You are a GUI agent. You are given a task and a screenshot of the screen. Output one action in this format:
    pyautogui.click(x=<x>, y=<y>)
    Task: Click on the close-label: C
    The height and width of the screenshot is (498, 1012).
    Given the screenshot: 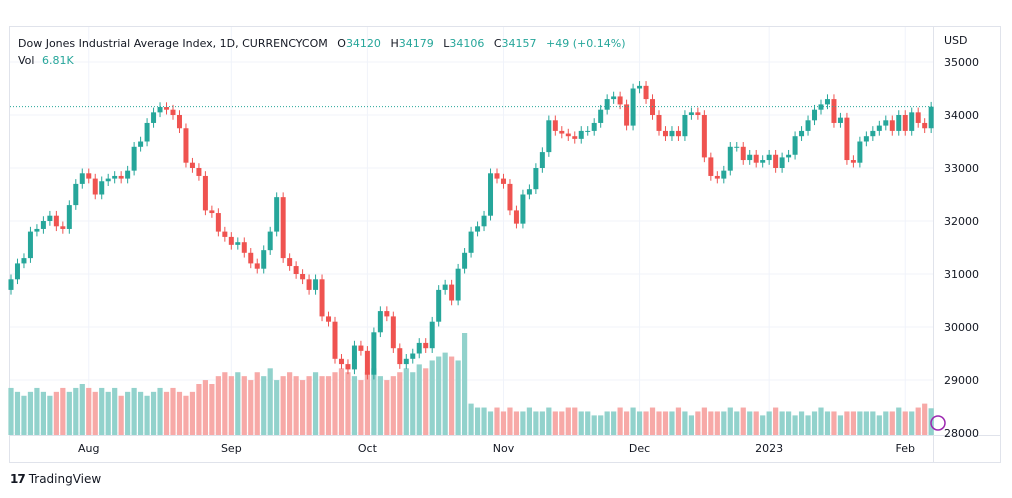 What is the action you would take?
    pyautogui.click(x=497, y=43)
    